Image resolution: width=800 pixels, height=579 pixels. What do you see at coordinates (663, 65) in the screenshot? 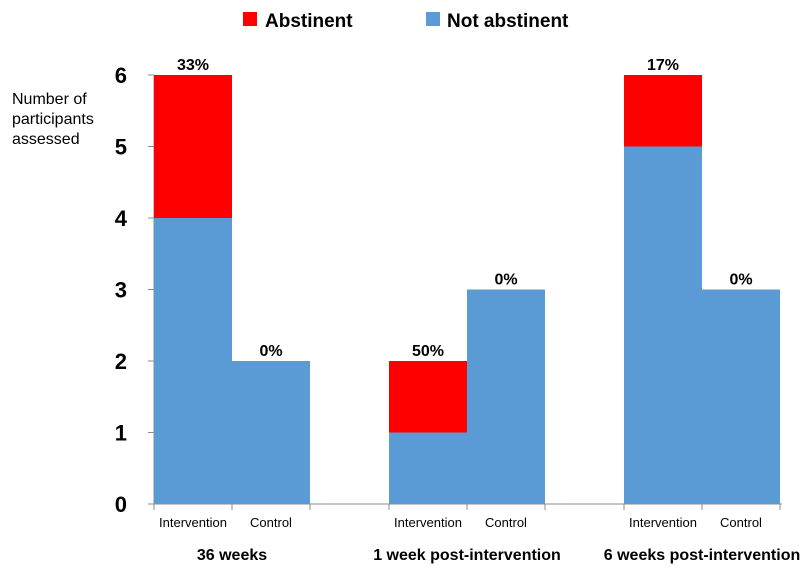
I see `percent-label: 17%` at bounding box center [663, 65].